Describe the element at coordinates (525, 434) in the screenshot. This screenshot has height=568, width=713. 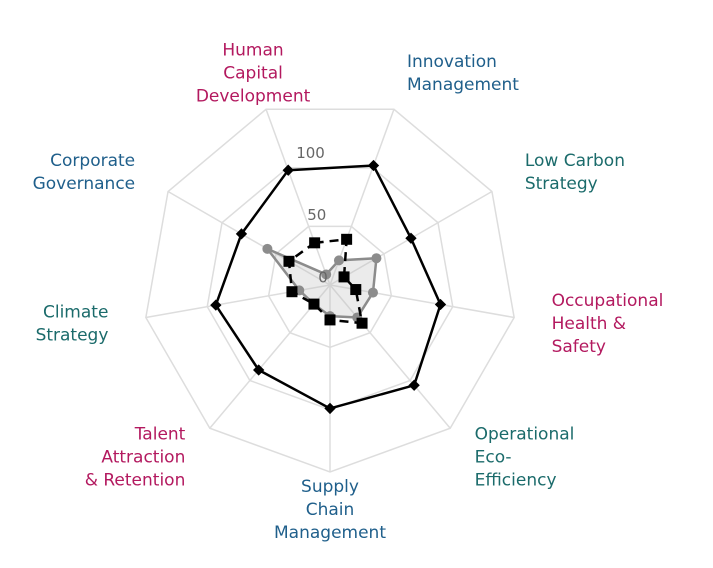
I see `category-label: Operational` at that location.